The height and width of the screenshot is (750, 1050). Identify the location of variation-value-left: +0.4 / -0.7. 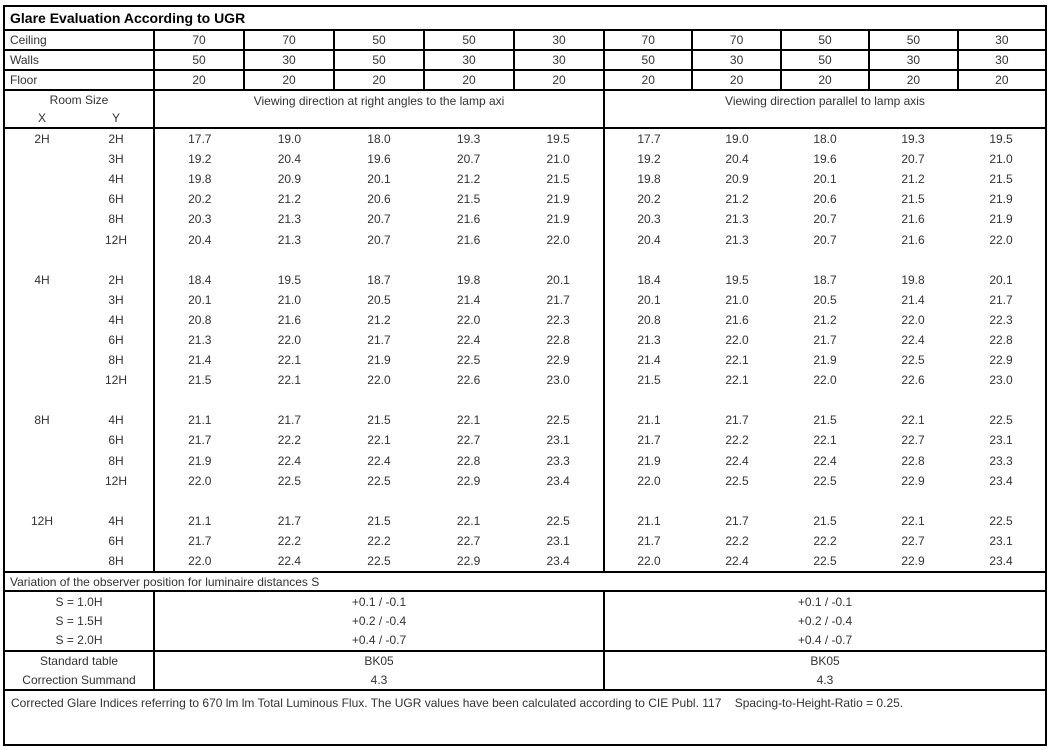
(380, 640).